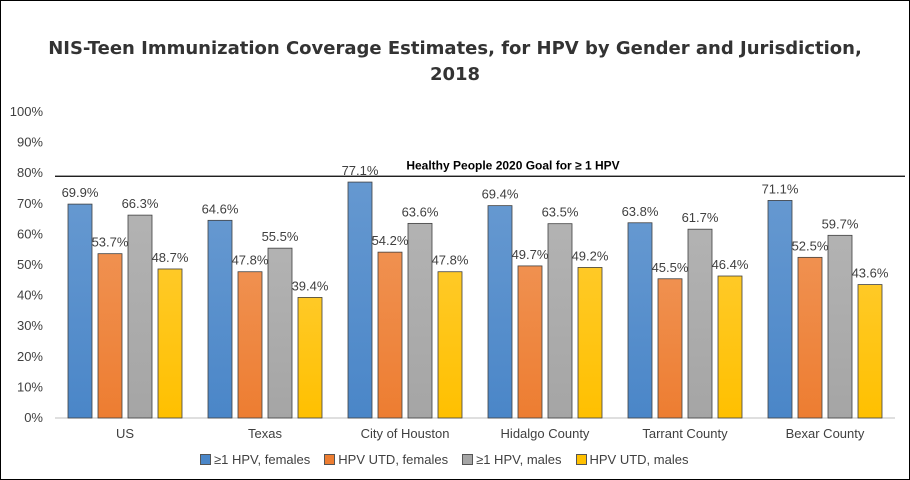  What do you see at coordinates (780, 188) in the screenshot?
I see `data-label: 71.1%` at bounding box center [780, 188].